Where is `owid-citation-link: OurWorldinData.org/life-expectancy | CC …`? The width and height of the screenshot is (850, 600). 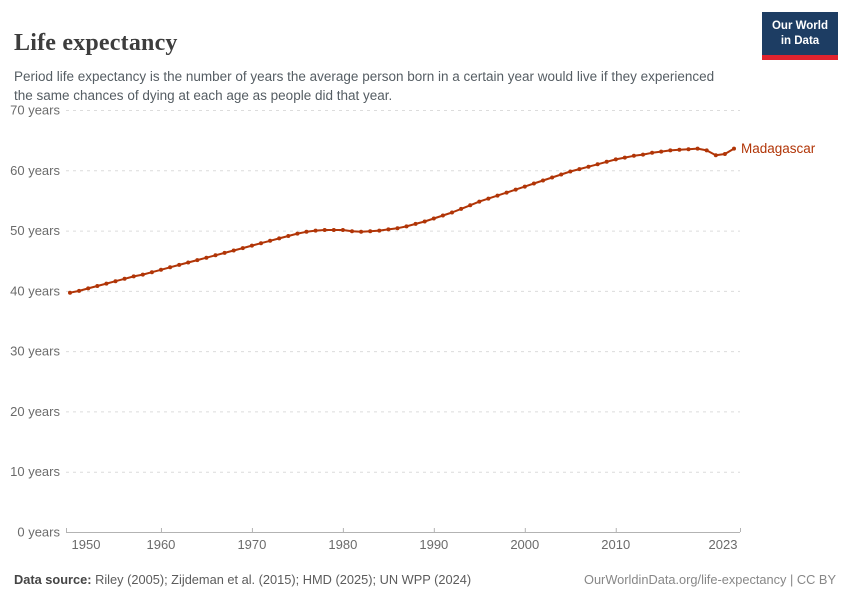 owid-citation-link: OurWorldinData.org/life-expectancy | CC … is located at coordinates (709, 579).